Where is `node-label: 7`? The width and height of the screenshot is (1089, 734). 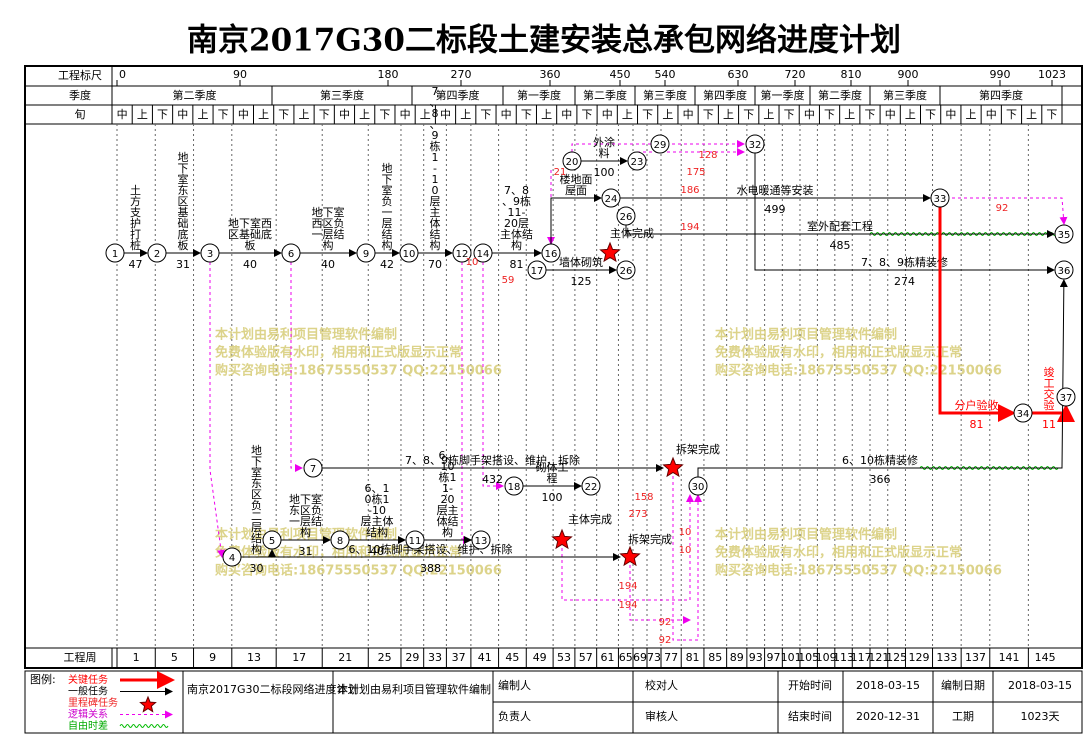 node-label: 7 is located at coordinates (313, 469).